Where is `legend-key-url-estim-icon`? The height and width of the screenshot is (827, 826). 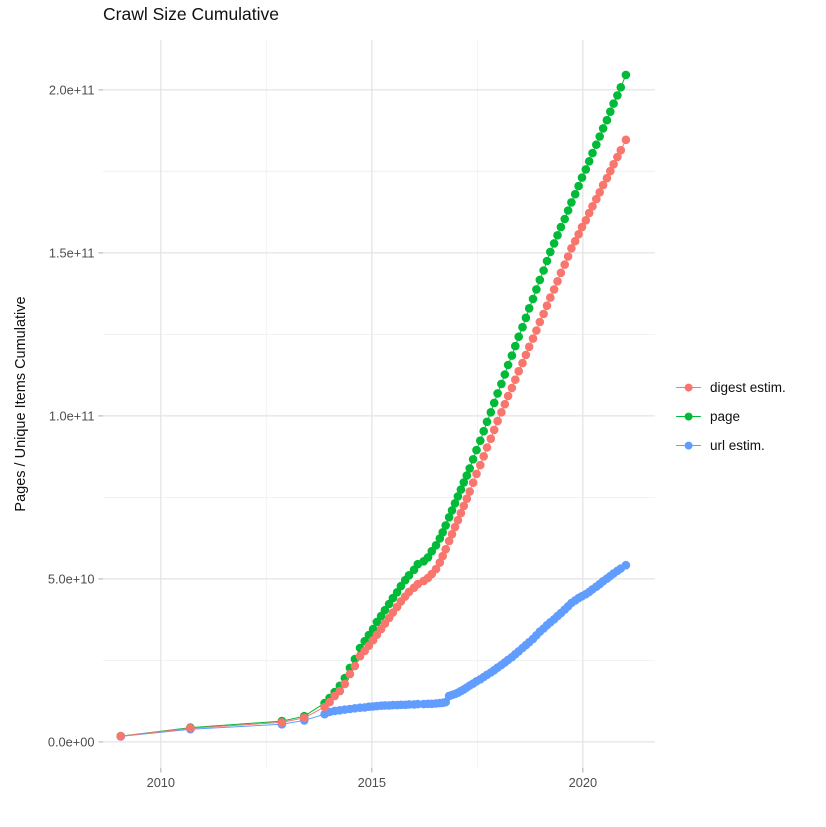 legend-key-url-estim-icon is located at coordinates (688, 445).